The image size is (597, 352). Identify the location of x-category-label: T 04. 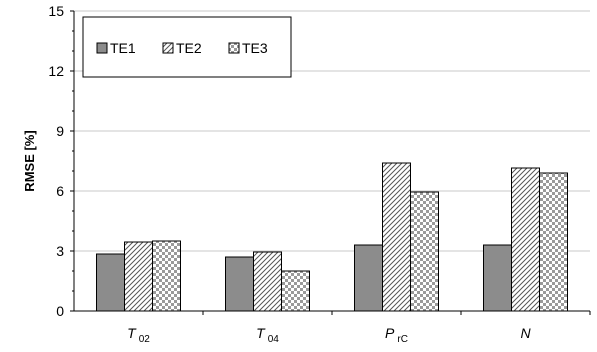
(267, 335).